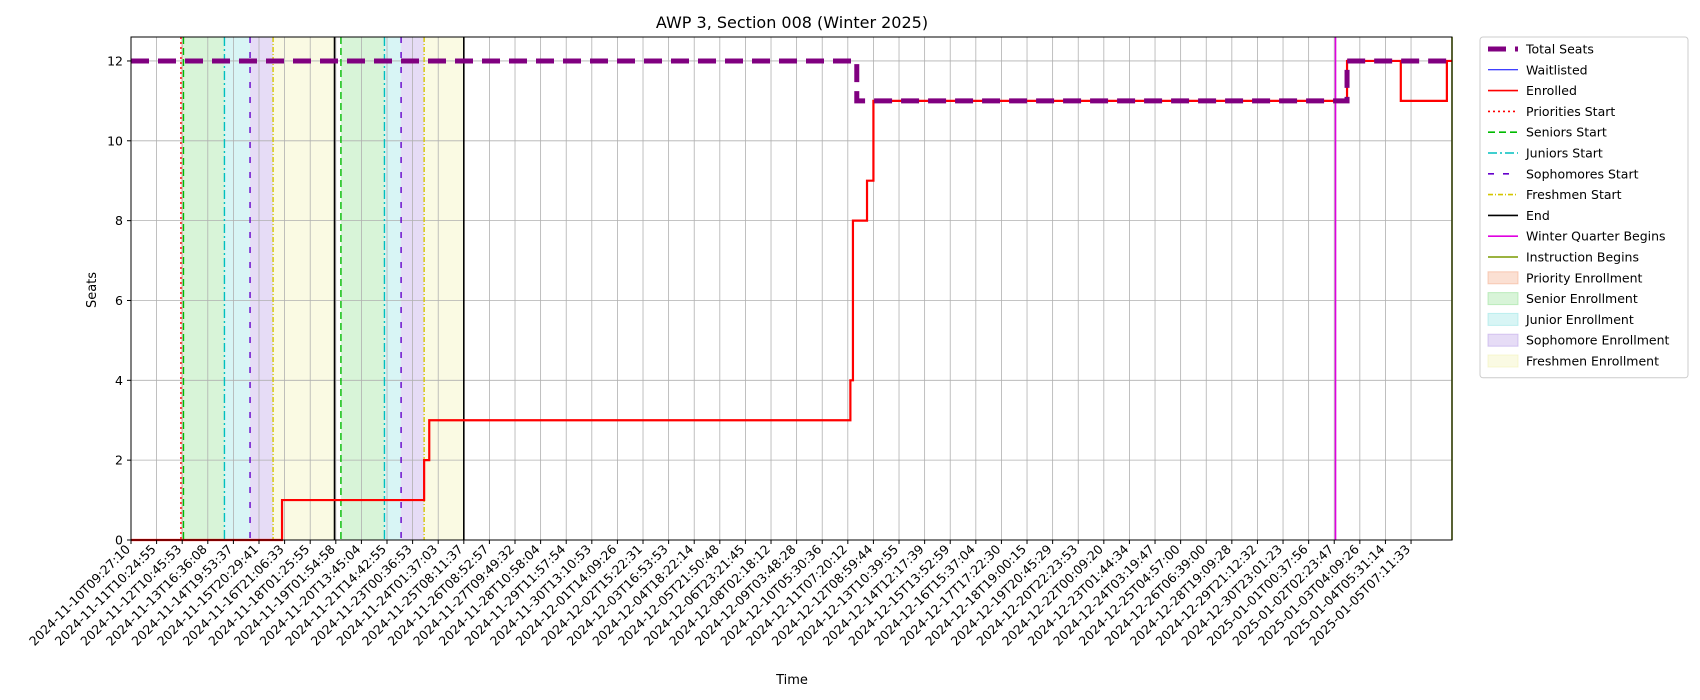 This screenshot has width=1700, height=700. What do you see at coordinates (1503, 278) in the screenshot?
I see `legend-swatch-priority-enrollment` at bounding box center [1503, 278].